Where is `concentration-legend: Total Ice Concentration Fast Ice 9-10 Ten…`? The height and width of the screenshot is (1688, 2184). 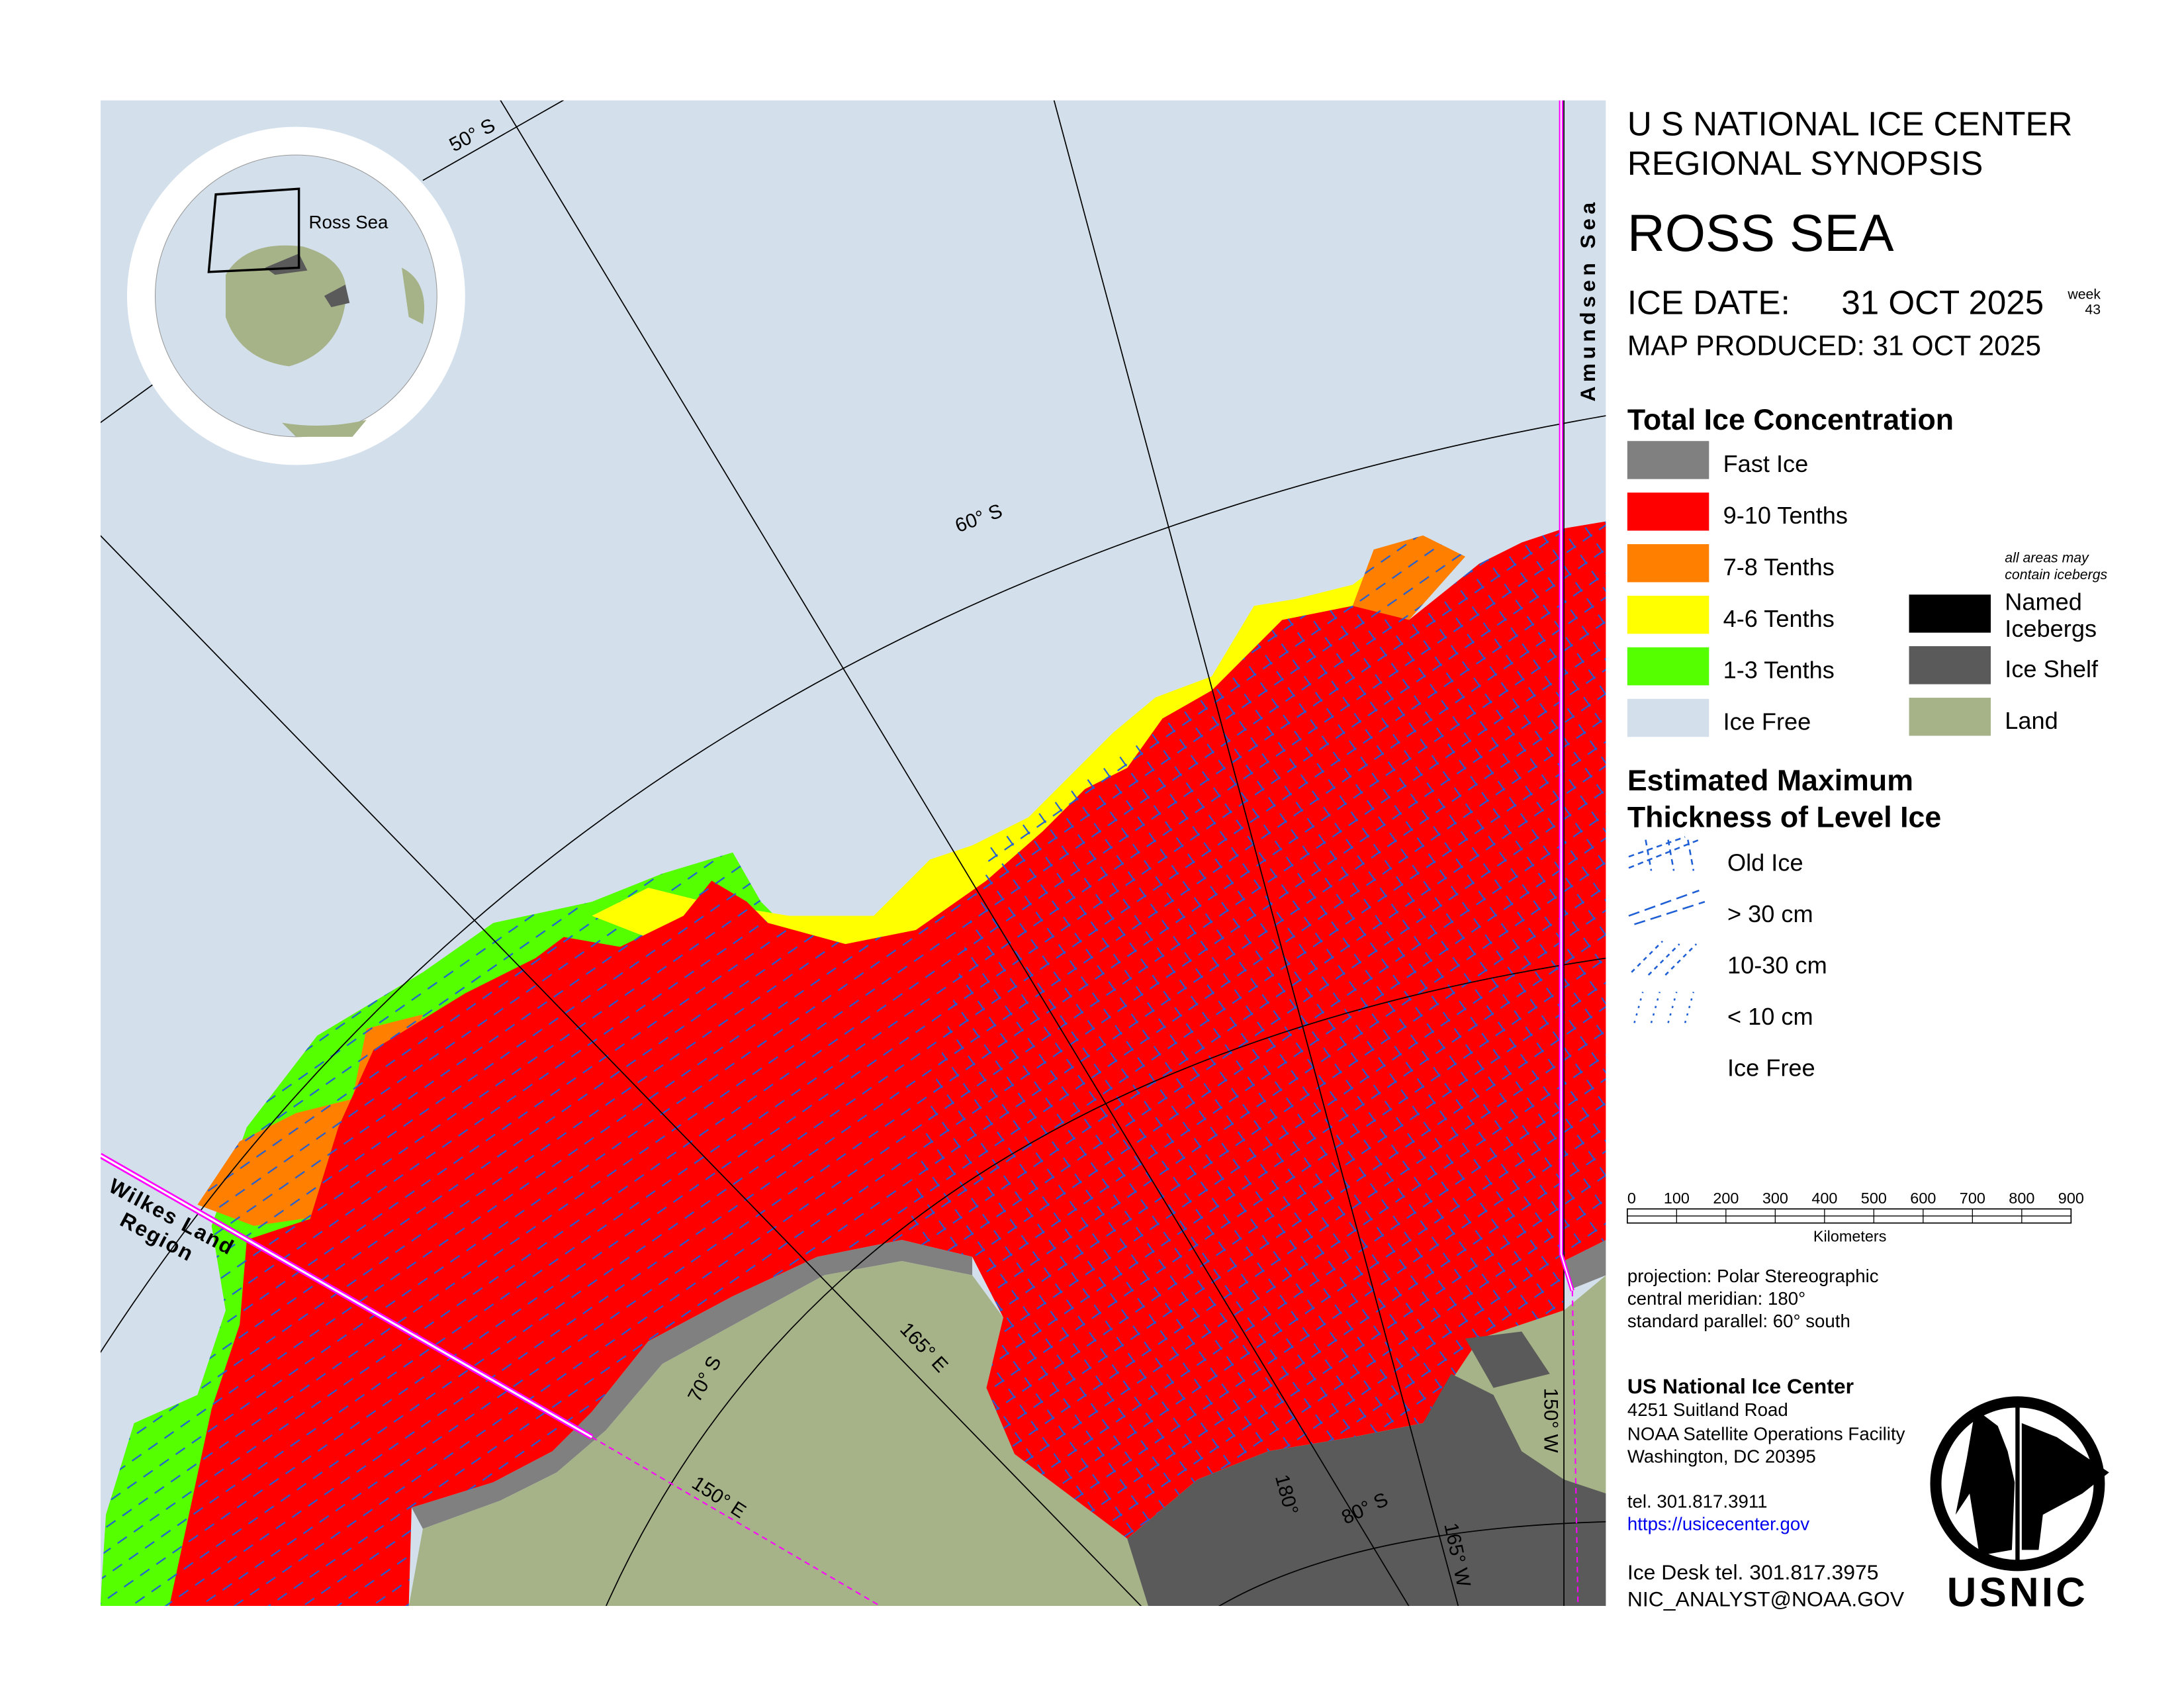 concentration-legend: Total Ice Concentration Fast Ice 9-10 Ten… is located at coordinates (1868, 570).